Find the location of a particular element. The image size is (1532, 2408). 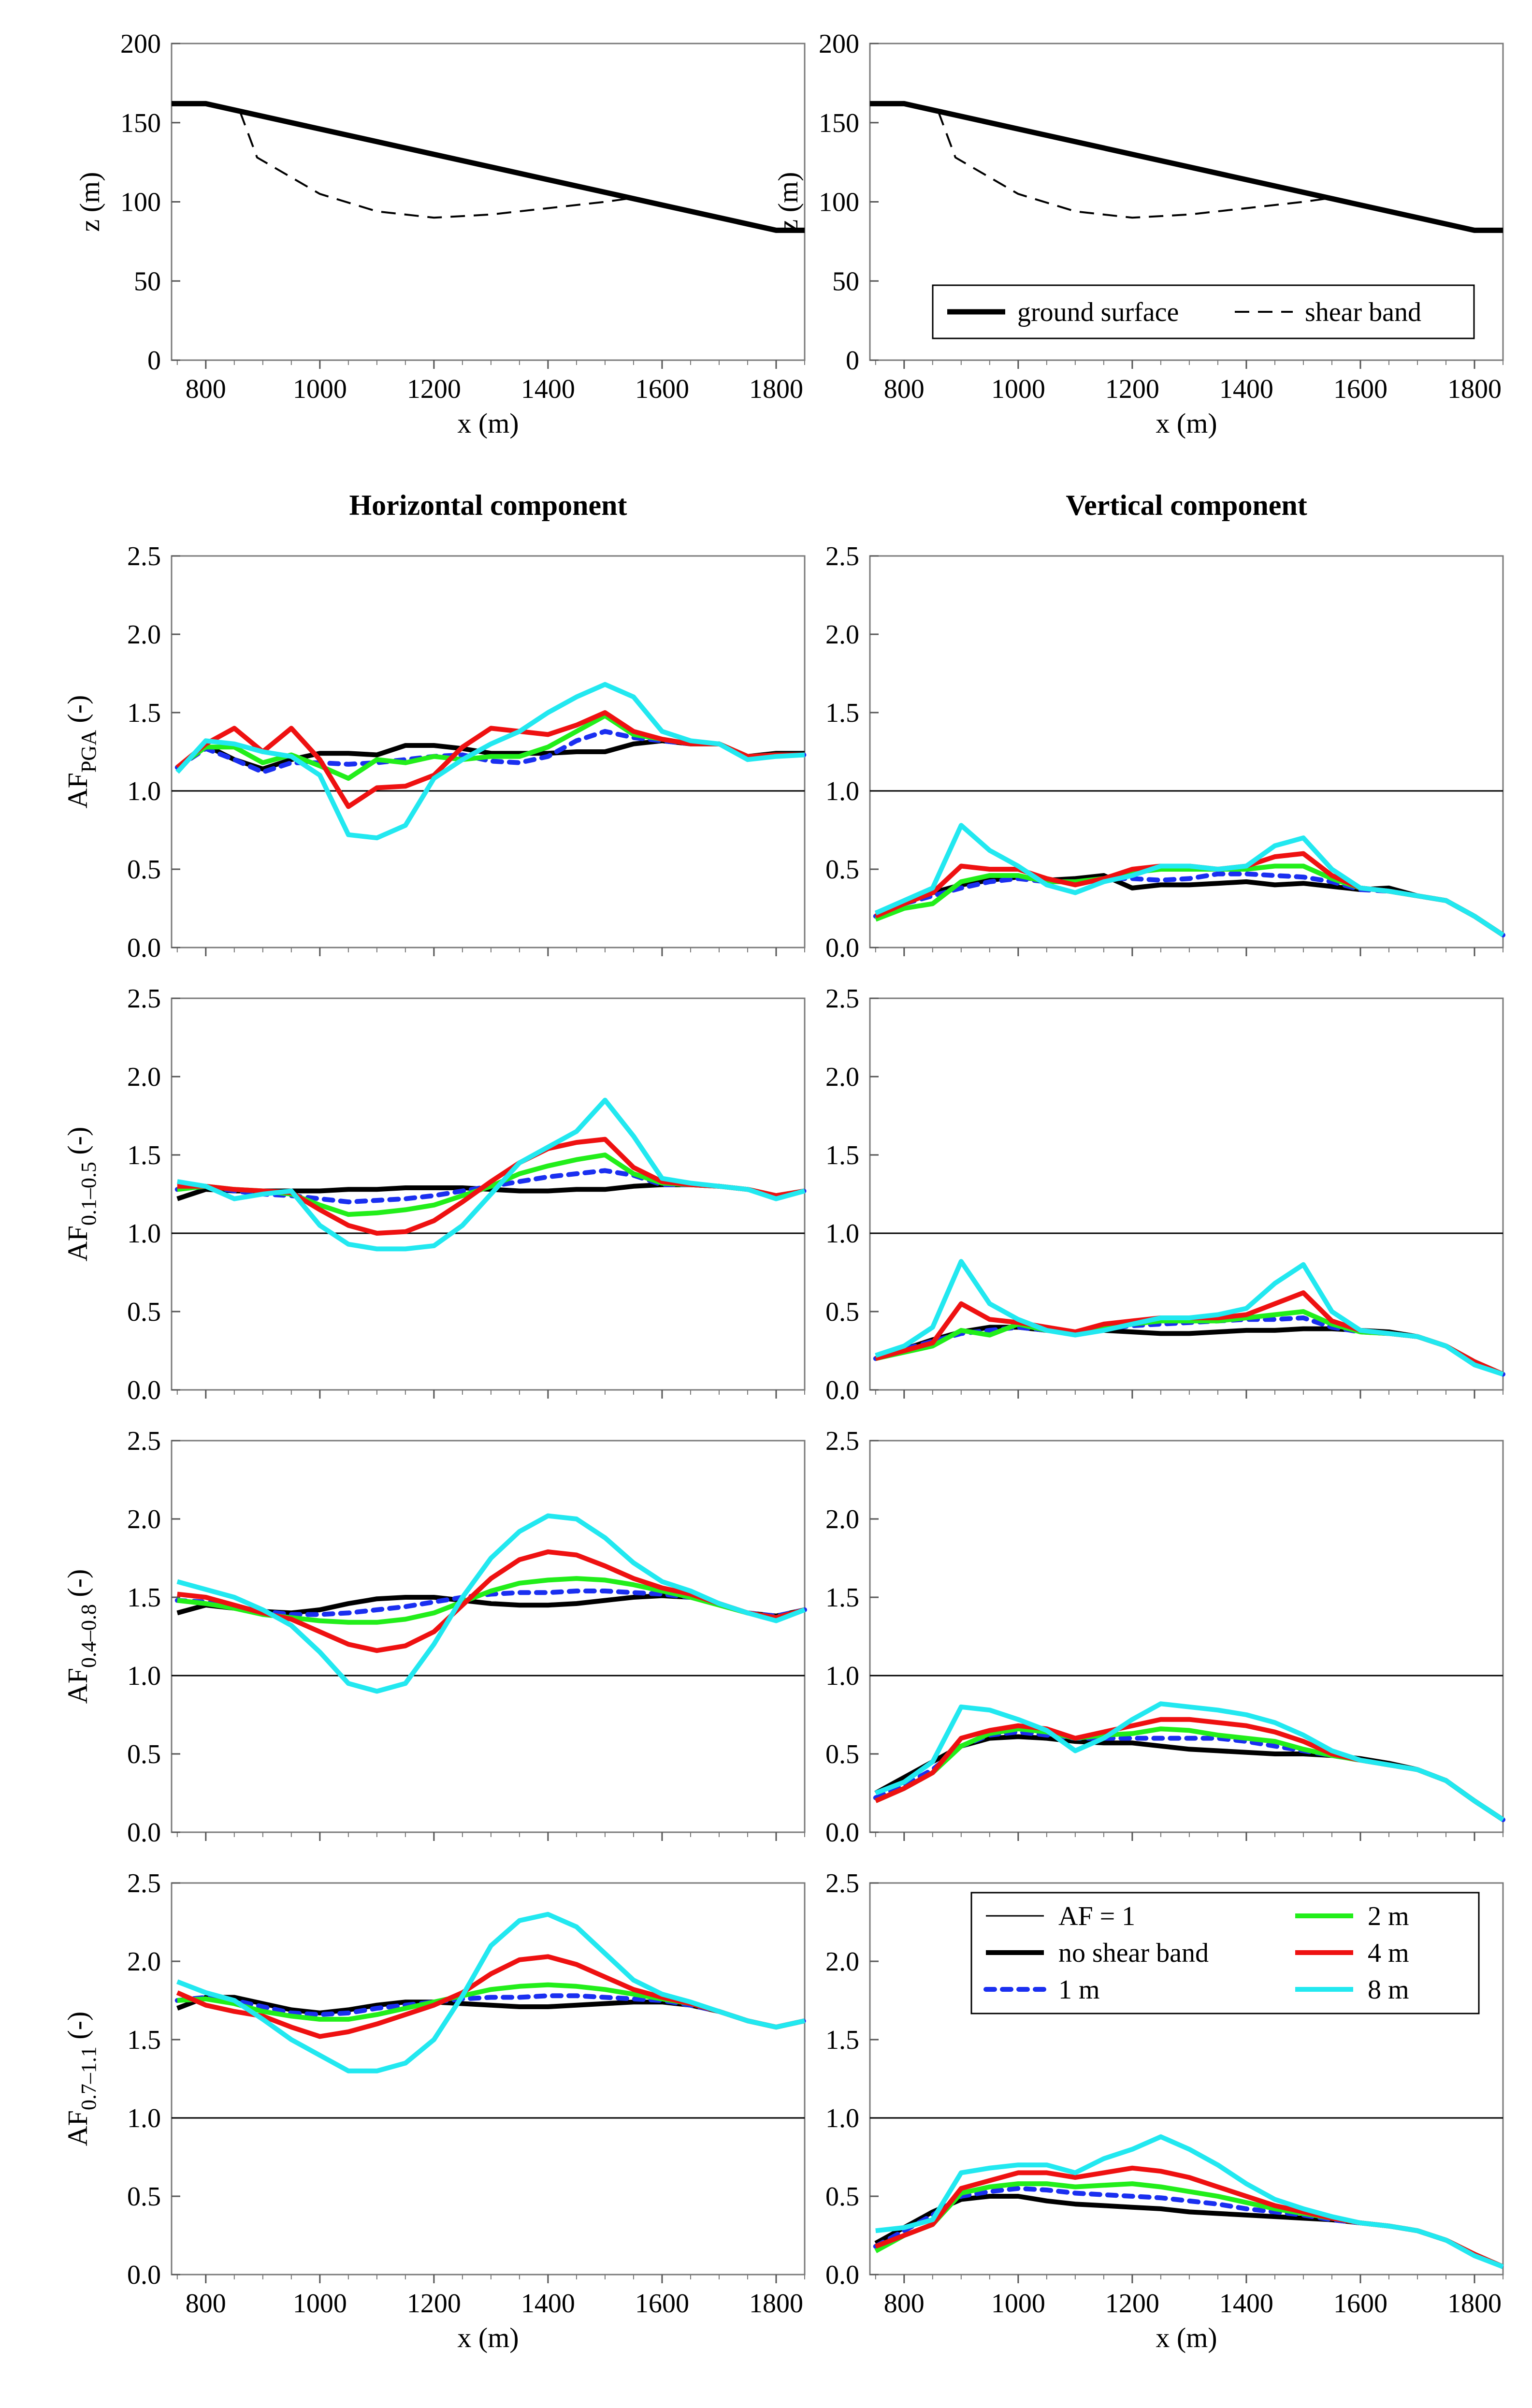

geometry-panel-0-xtick-label: 1600 is located at coordinates (662, 389).